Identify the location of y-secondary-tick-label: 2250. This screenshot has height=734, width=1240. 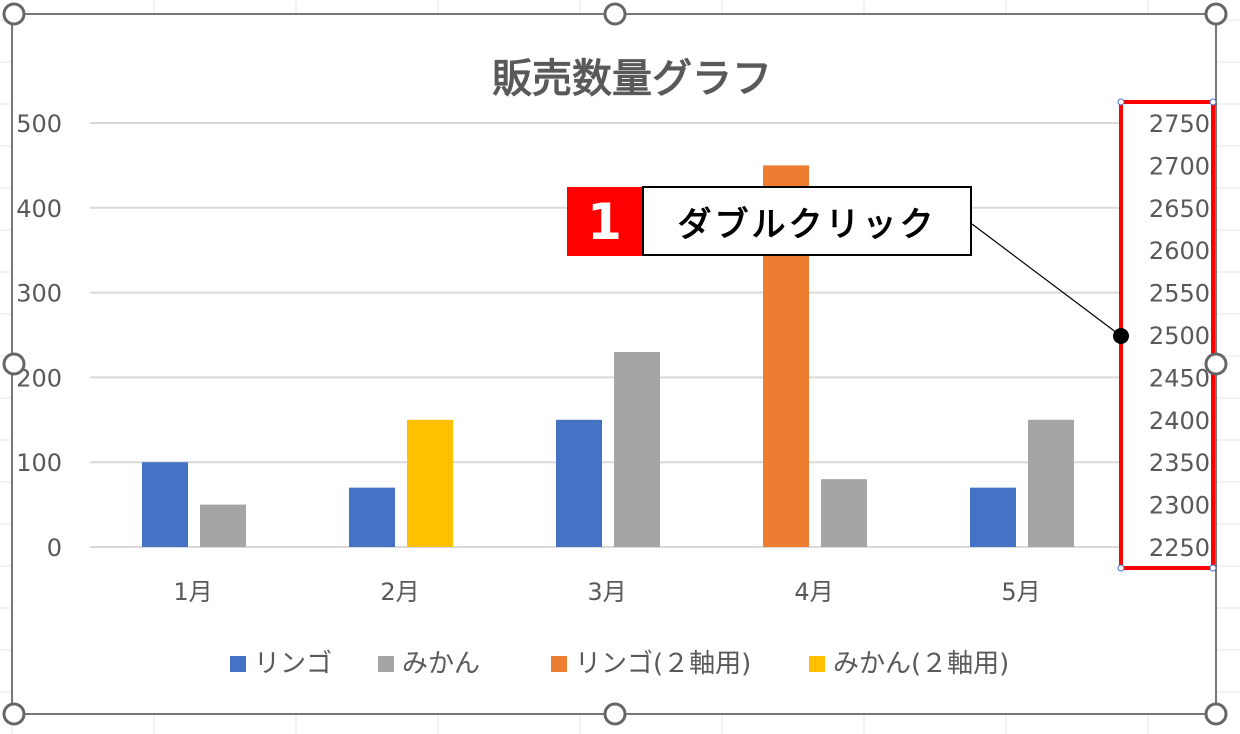
(1179, 548).